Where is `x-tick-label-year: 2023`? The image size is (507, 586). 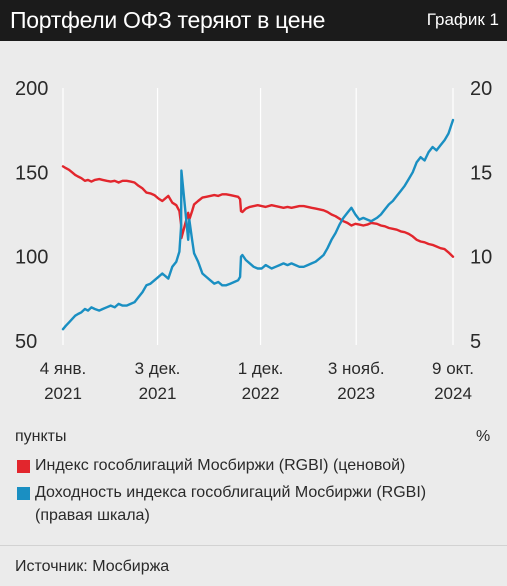 x-tick-label-year: 2023 is located at coordinates (356, 393).